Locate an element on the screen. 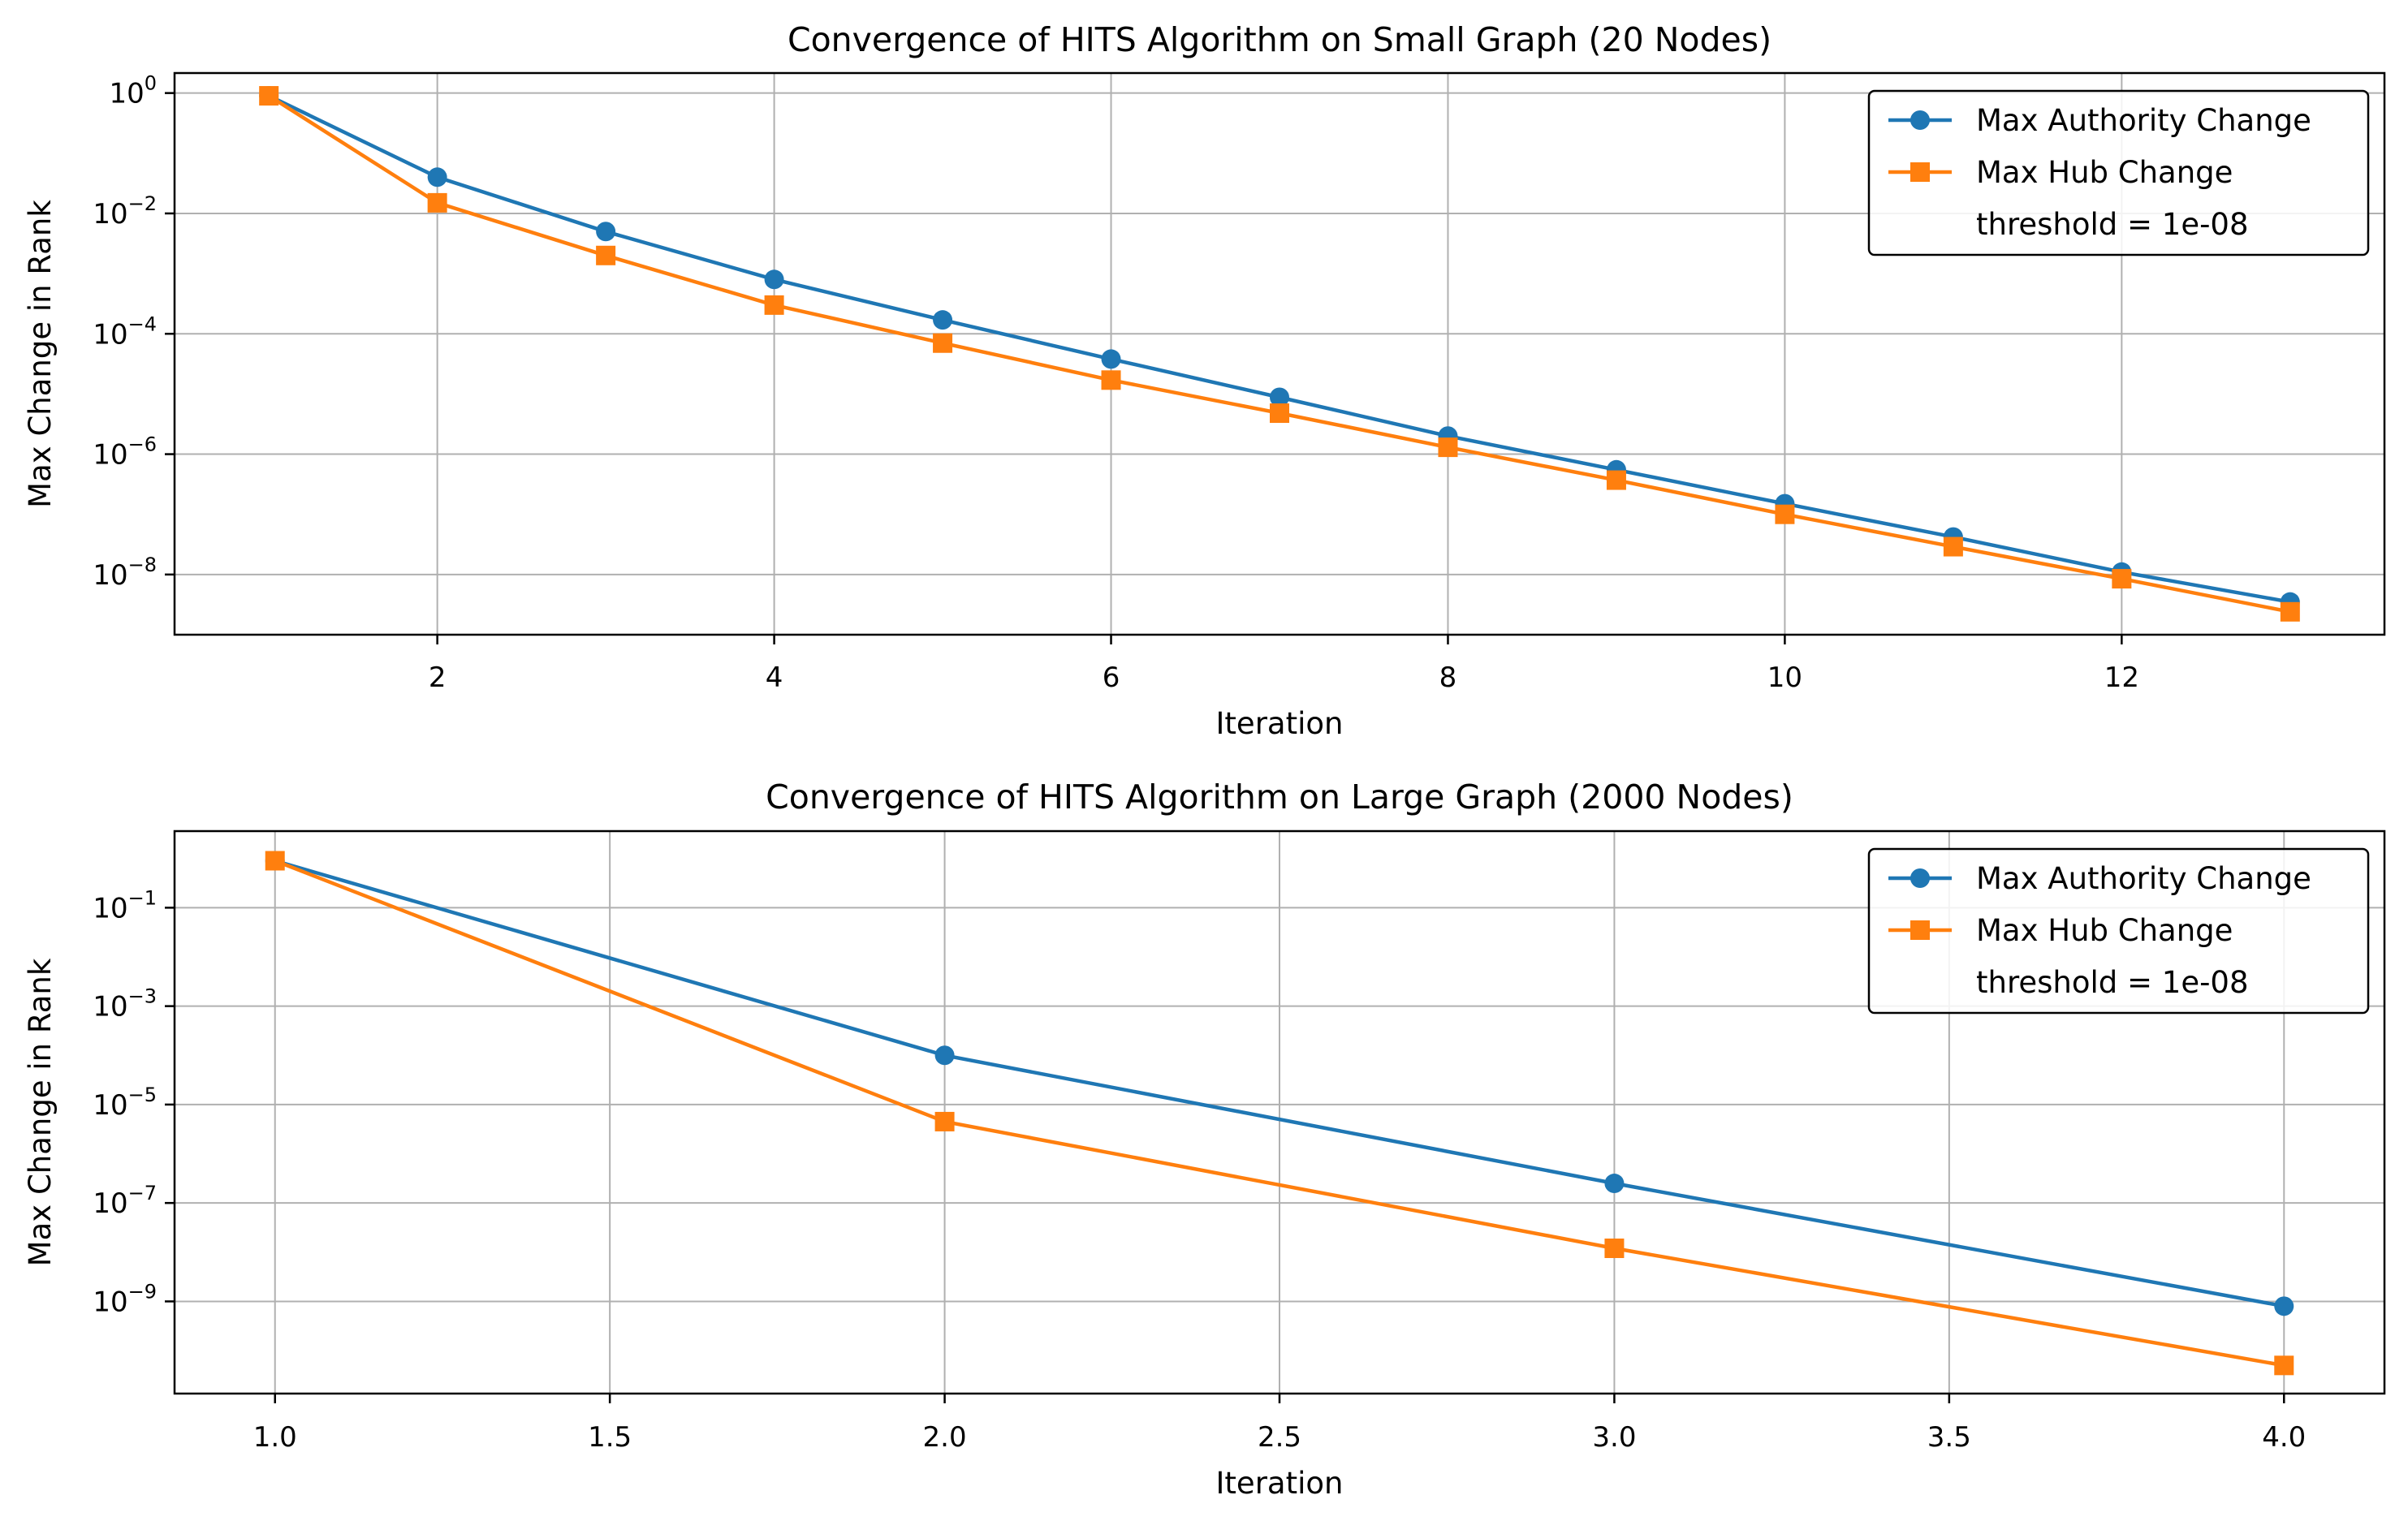 The width and height of the screenshot is (2408, 1521). x-tick-label: 3.5 is located at coordinates (1949, 1437).